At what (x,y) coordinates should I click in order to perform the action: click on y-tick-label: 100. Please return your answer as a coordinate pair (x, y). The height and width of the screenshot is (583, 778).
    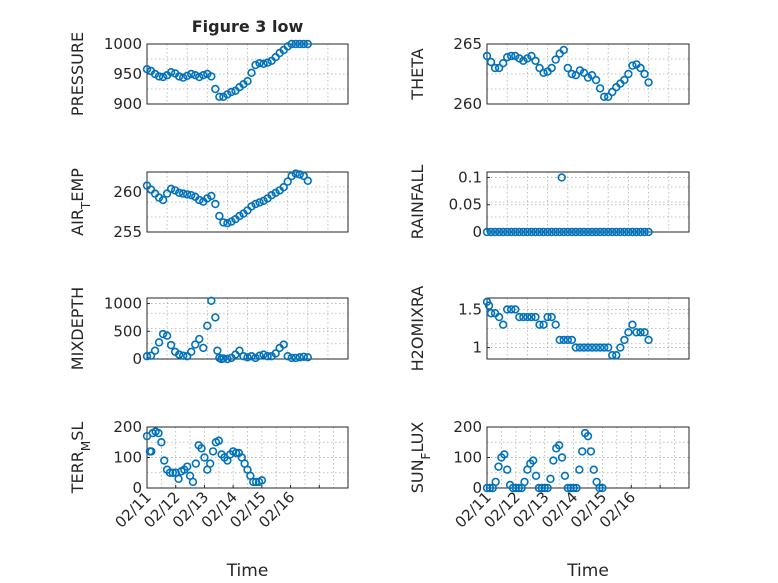
    Looking at the image, I should click on (467, 458).